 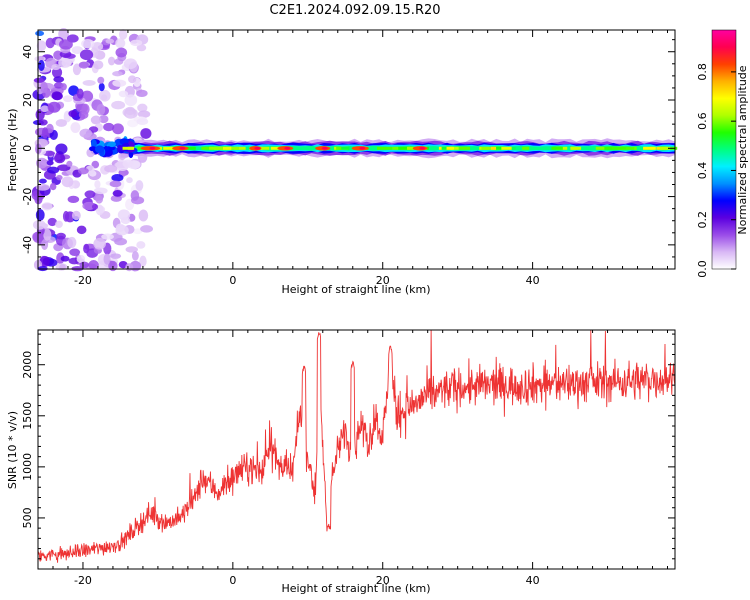 I want to click on snr-x-tick-label: 0, so click(x=232, y=580).